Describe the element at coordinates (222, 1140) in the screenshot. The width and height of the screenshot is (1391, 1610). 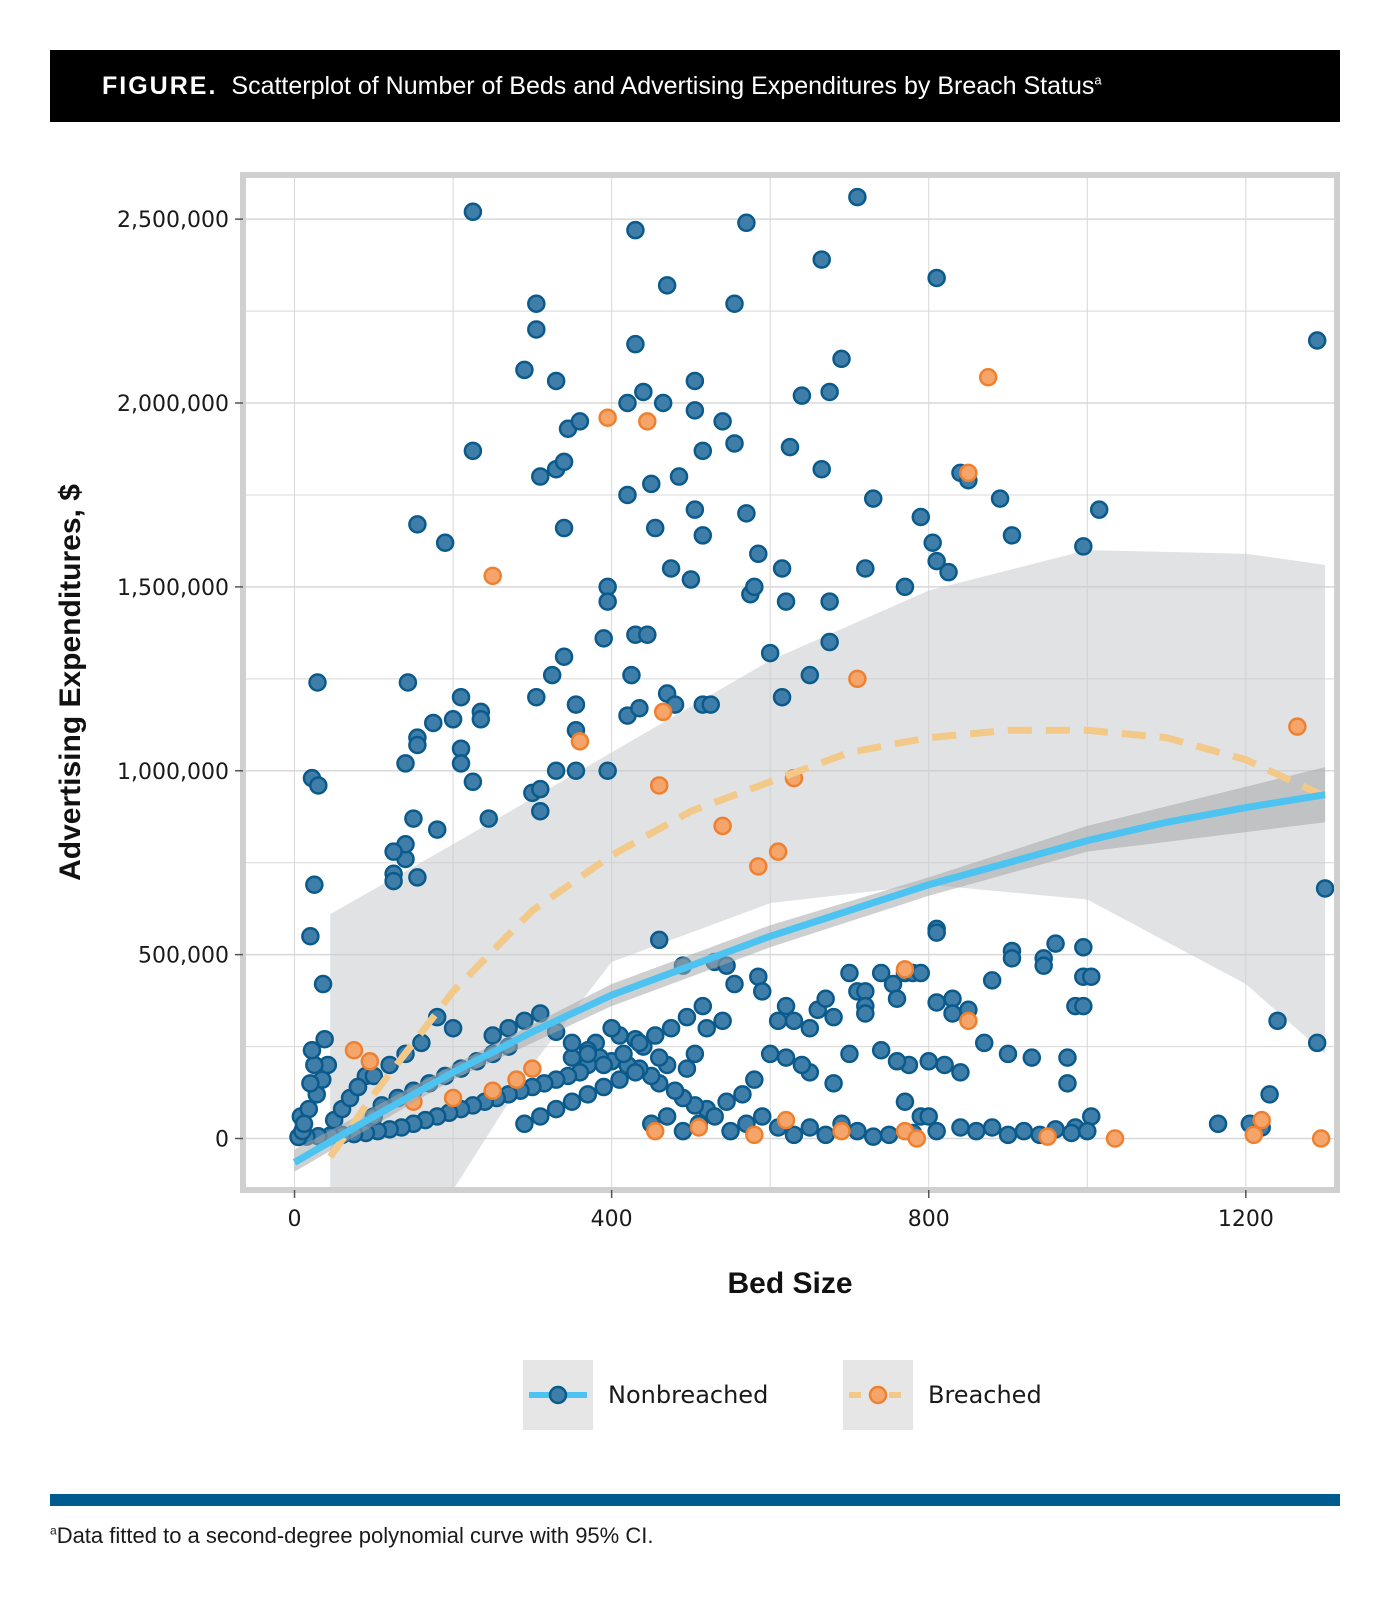
I see `y-tick-label: 0` at that location.